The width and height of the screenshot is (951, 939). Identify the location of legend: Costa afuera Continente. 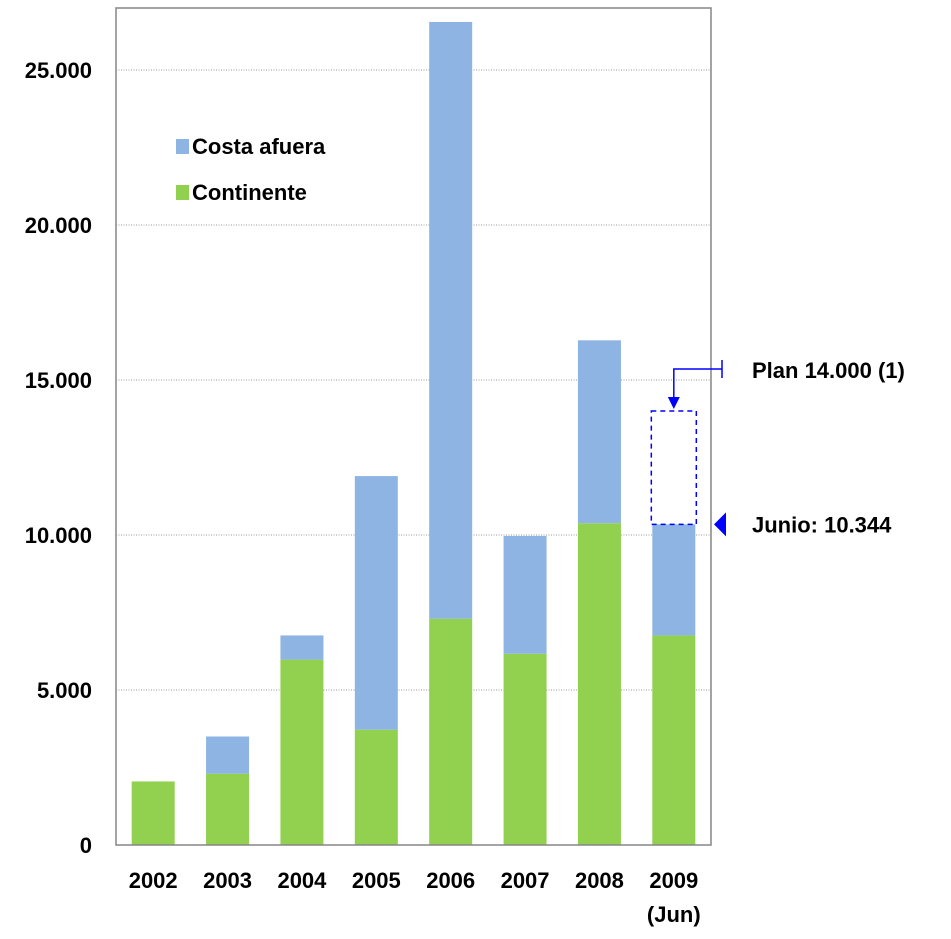
(251, 169).